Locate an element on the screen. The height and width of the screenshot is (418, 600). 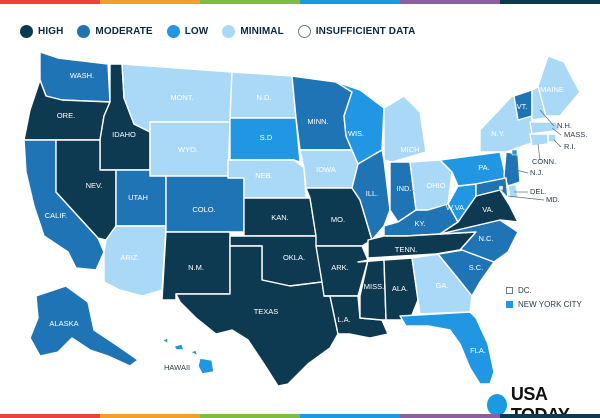
state-label-ri: R.I. is located at coordinates (570, 146).